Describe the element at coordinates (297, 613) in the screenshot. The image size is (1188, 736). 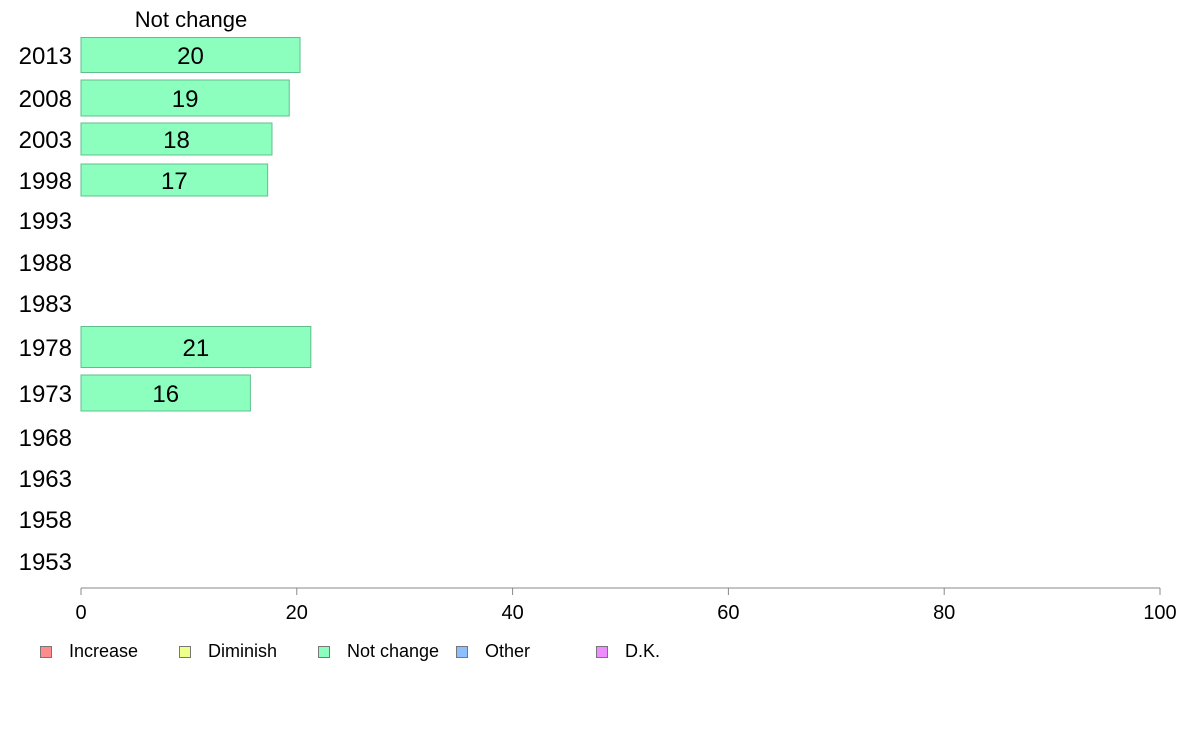
I see `x-tick-label-20: 20` at that location.